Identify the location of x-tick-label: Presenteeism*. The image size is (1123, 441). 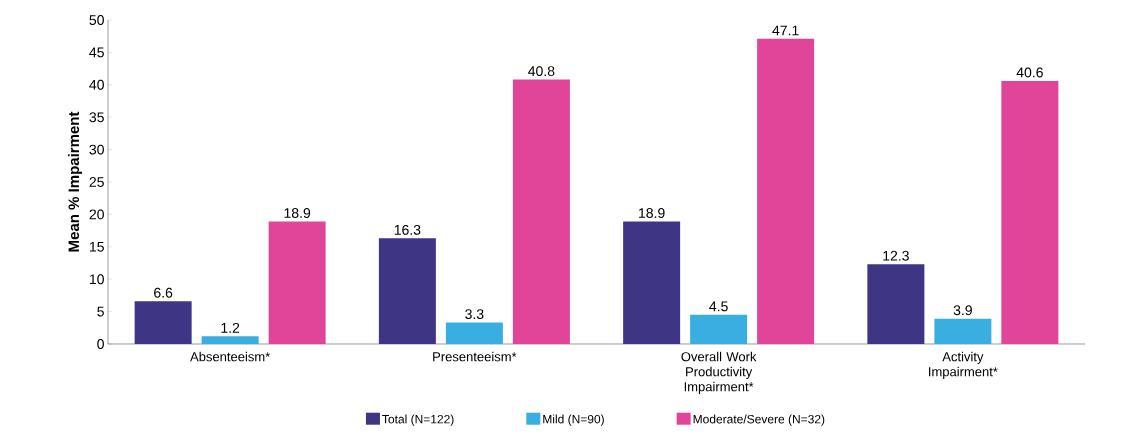
(475, 356).